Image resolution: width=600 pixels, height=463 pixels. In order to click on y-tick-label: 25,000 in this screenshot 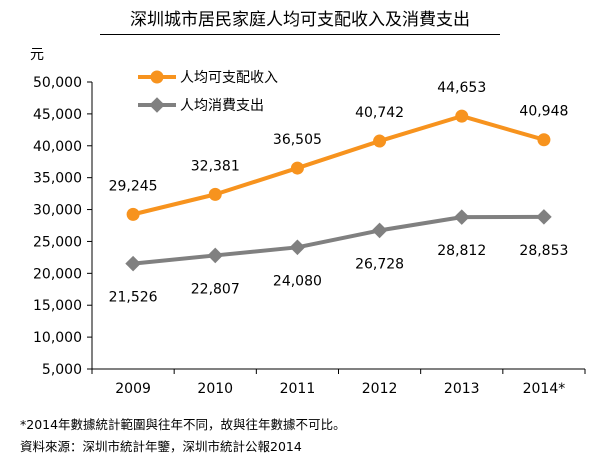, I will do `click(57, 242)`.